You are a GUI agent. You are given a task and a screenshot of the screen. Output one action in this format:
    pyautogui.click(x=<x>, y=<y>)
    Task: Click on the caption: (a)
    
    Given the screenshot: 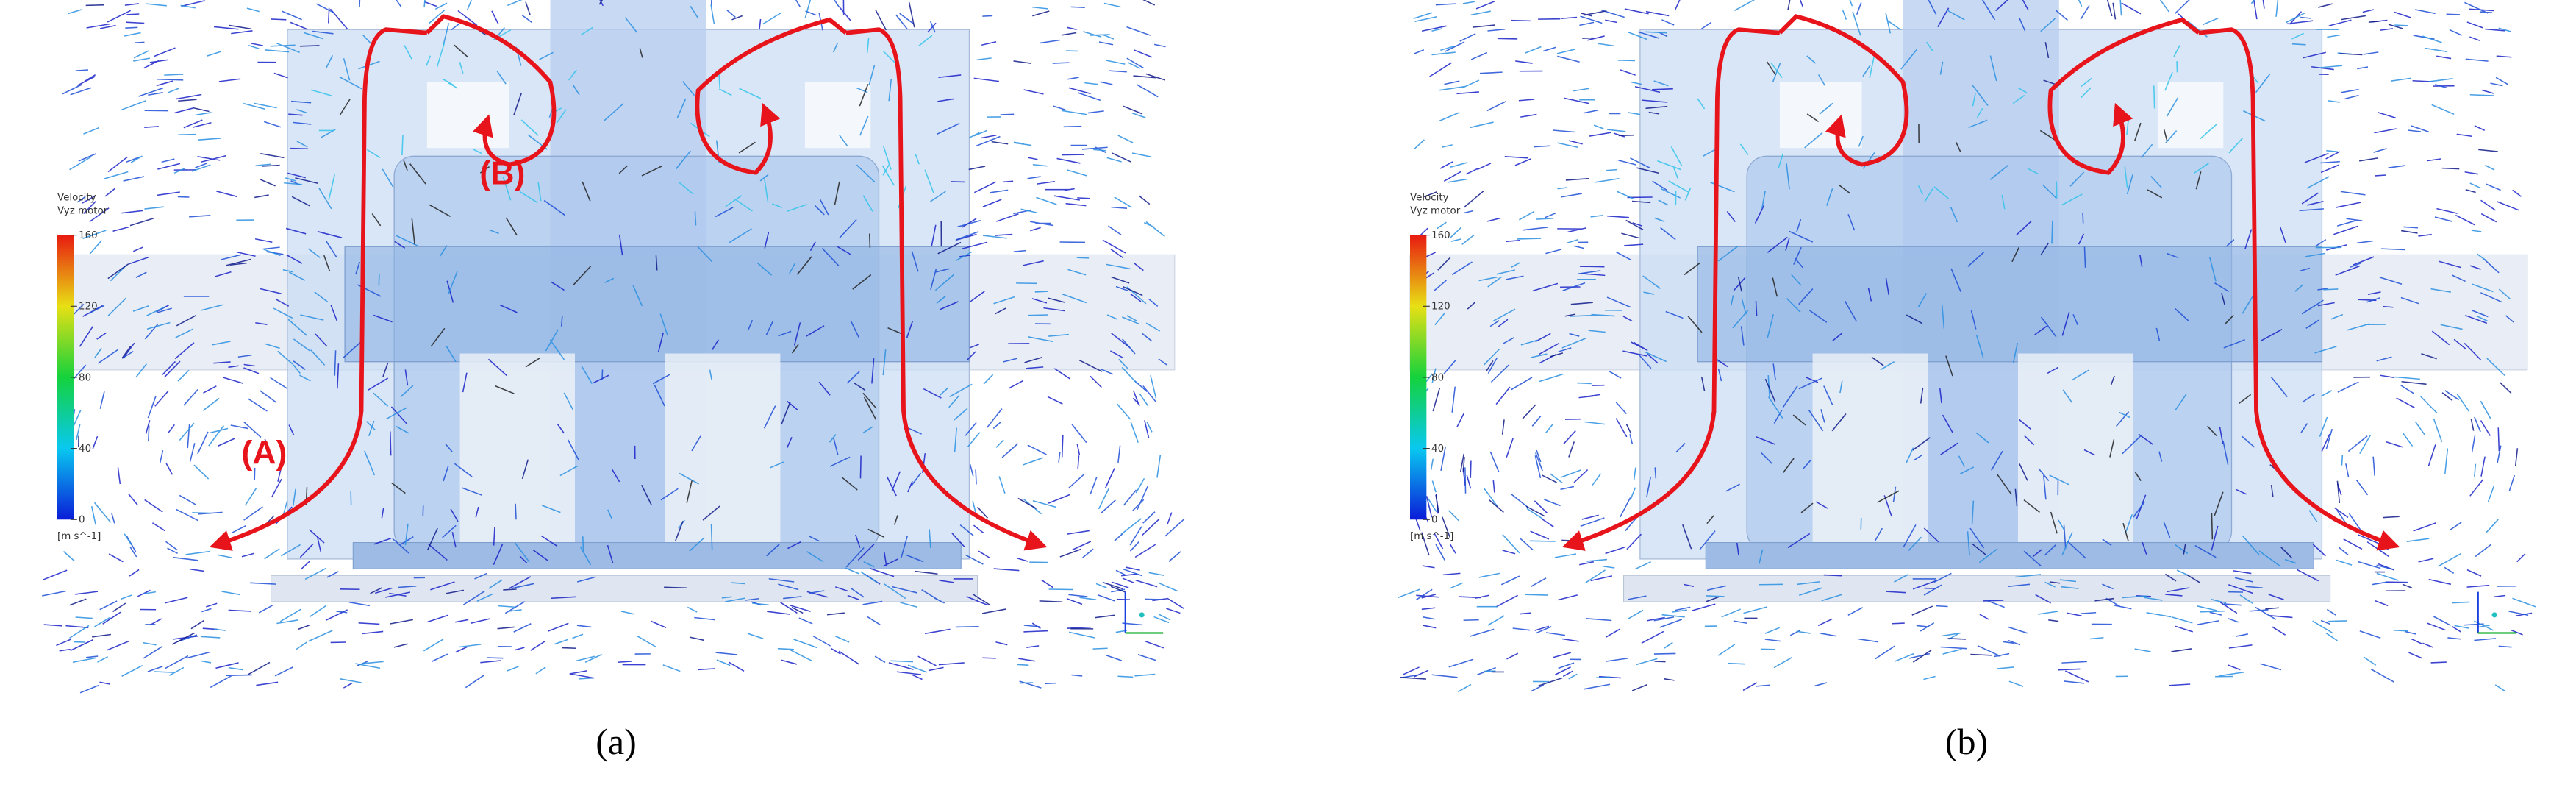 What is the action you would take?
    pyautogui.click(x=616, y=741)
    